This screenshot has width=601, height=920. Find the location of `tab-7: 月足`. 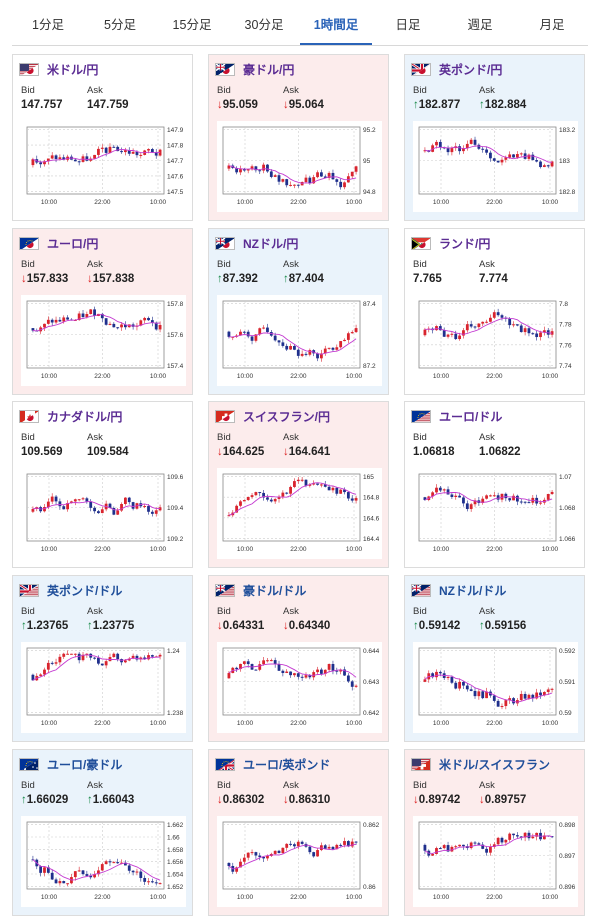

tab-7: 月足 is located at coordinates (552, 25).